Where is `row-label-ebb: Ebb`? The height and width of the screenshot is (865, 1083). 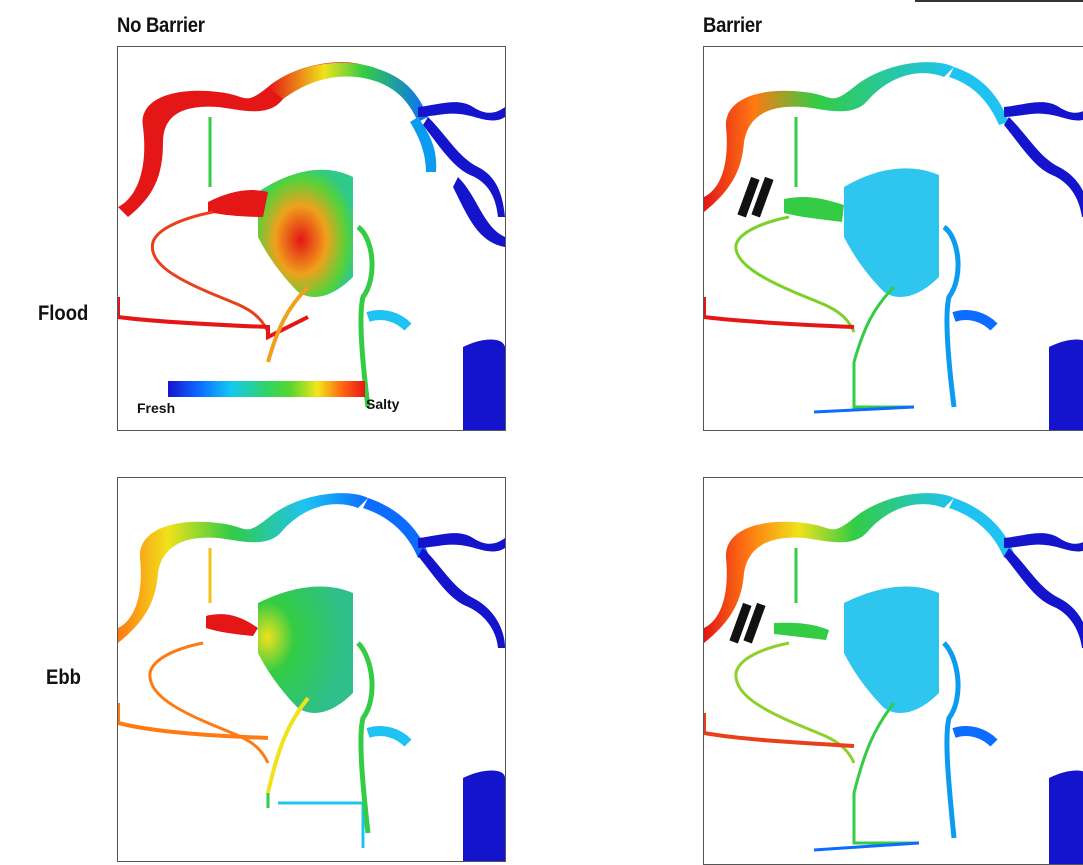
row-label-ebb: Ebb is located at coordinates (63, 677).